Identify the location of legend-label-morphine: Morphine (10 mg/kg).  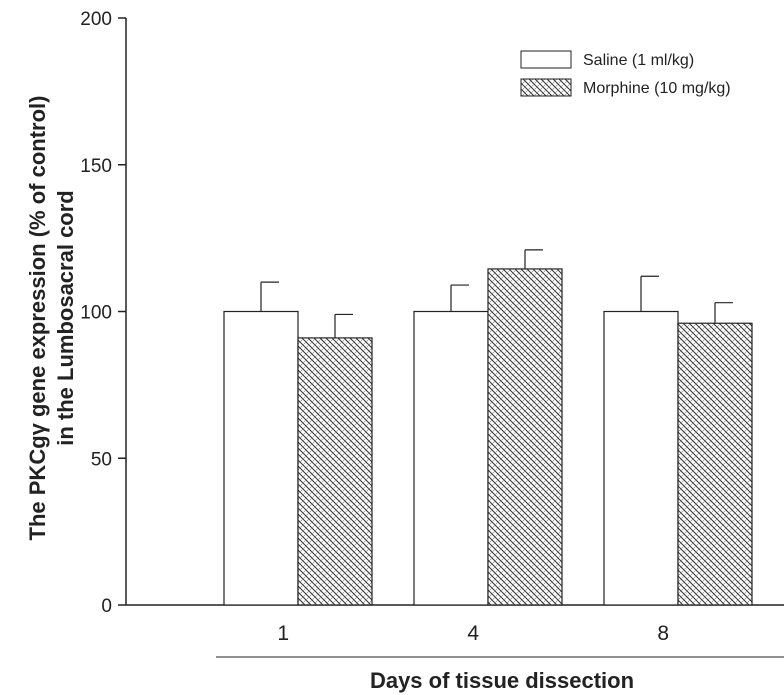
(657, 88).